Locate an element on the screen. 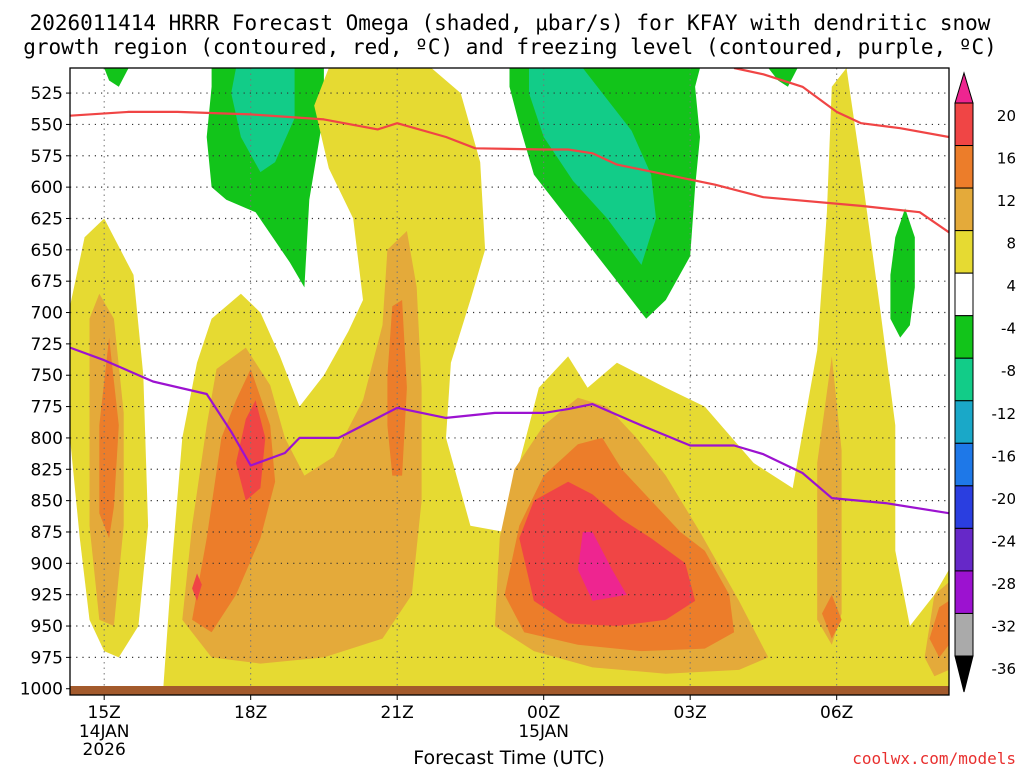  x-tick-label: 2026 is located at coordinates (104, 750).